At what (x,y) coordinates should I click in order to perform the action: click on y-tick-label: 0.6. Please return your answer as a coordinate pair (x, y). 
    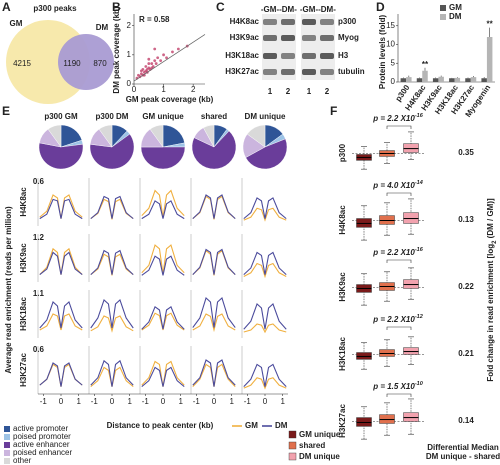
    Looking at the image, I should click on (39, 349).